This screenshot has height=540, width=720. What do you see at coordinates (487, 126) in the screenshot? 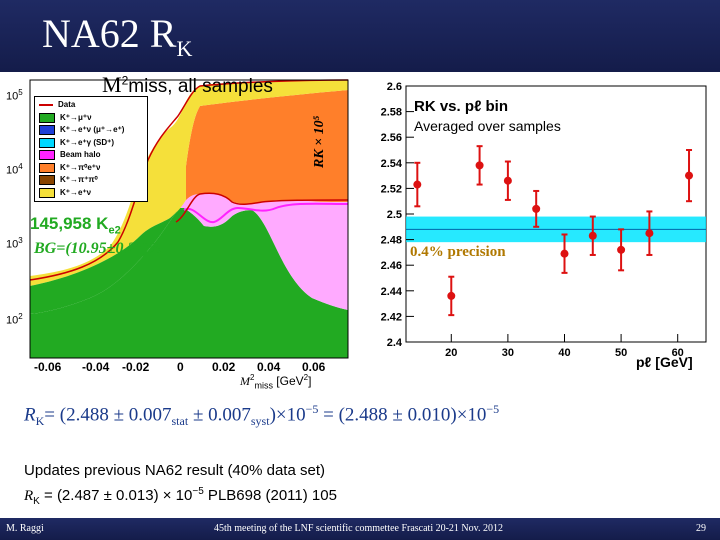
I see `chart-subtitle: Averaged over samples` at bounding box center [487, 126].